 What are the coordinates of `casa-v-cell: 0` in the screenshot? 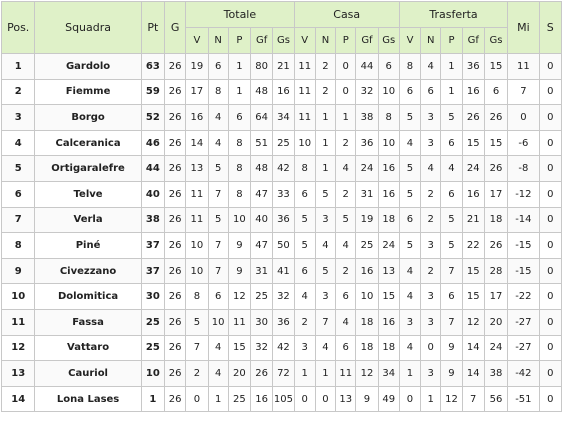 It's located at (304, 399).